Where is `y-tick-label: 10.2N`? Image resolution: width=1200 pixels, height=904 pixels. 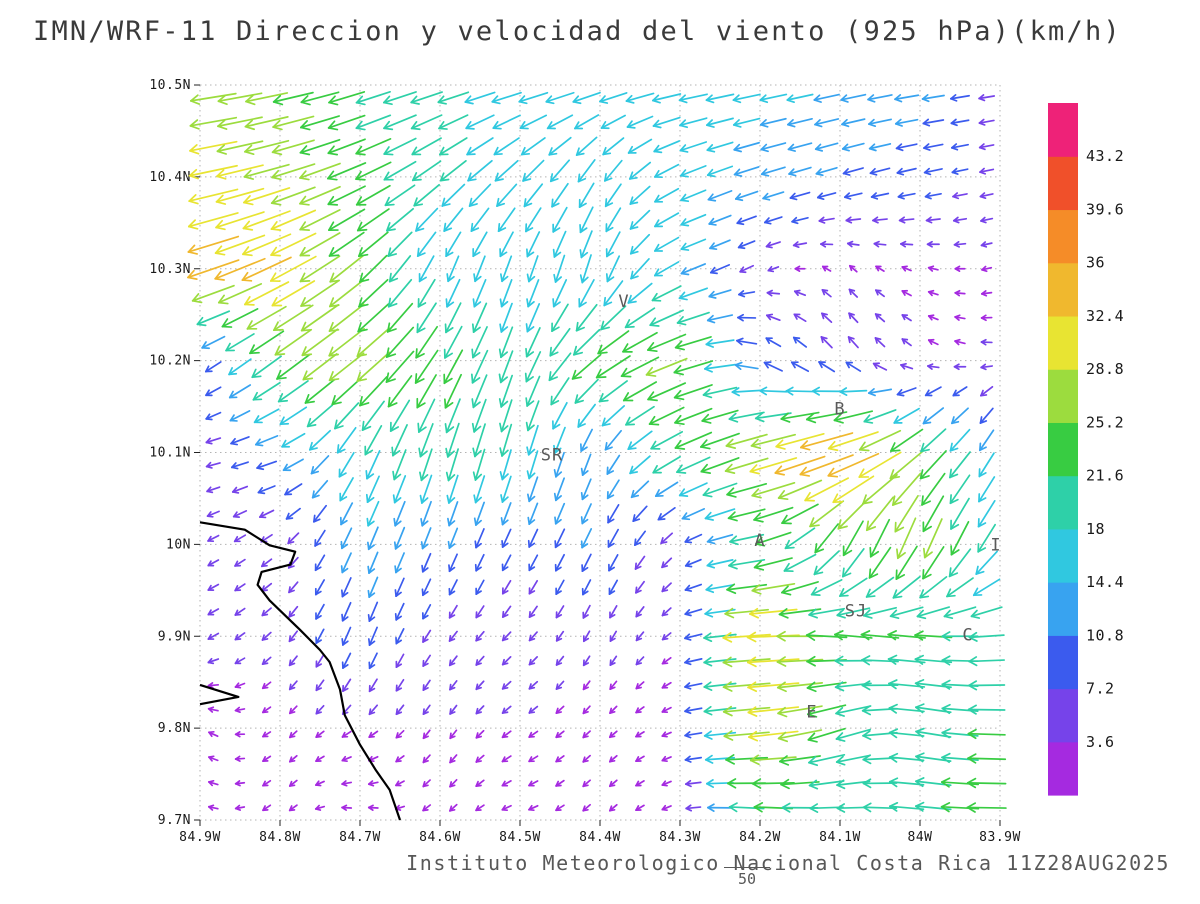 y-tick-label: 10.2N is located at coordinates (170, 361).